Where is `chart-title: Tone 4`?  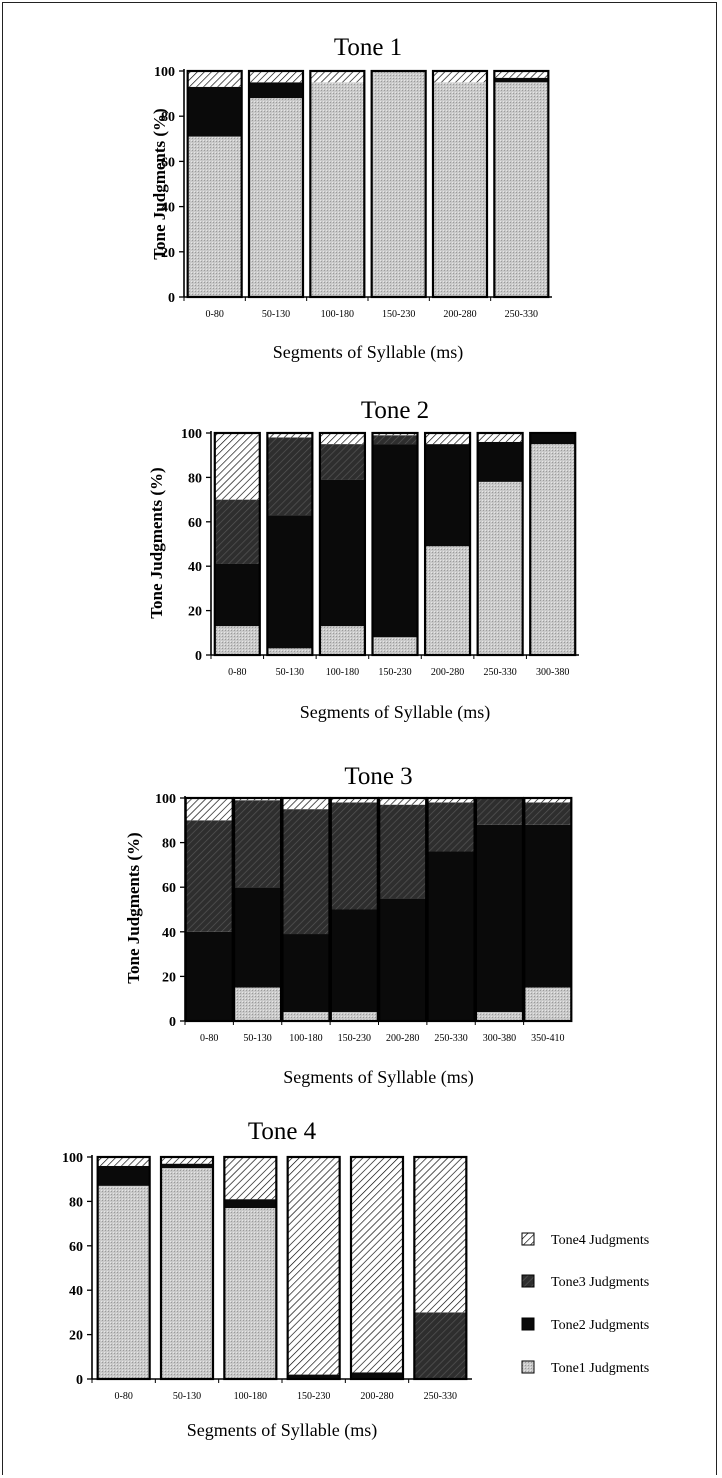
chart-title: Tone 4 is located at coordinates (282, 1131).